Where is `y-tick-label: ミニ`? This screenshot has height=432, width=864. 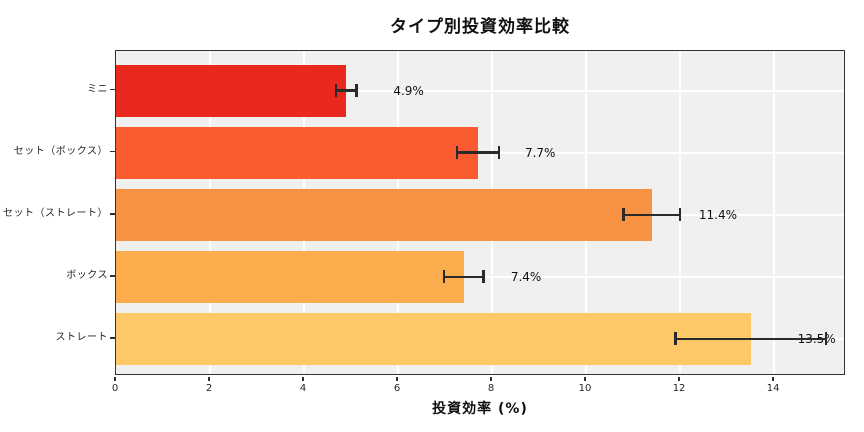
y-tick-label: ミニ is located at coordinates (97, 89).